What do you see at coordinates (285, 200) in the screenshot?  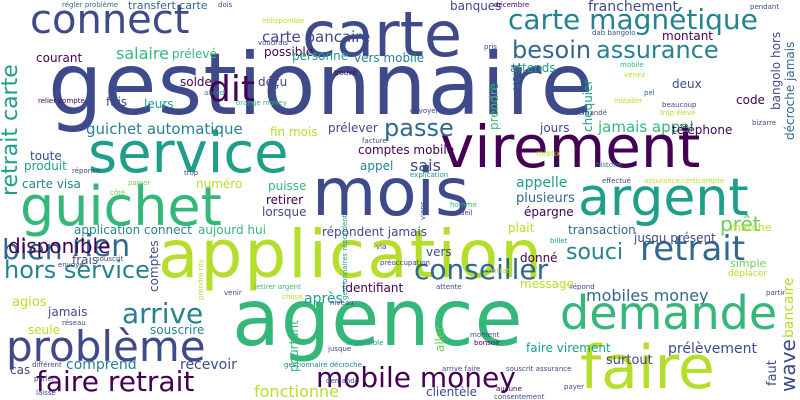 I see `word: retirer` at bounding box center [285, 200].